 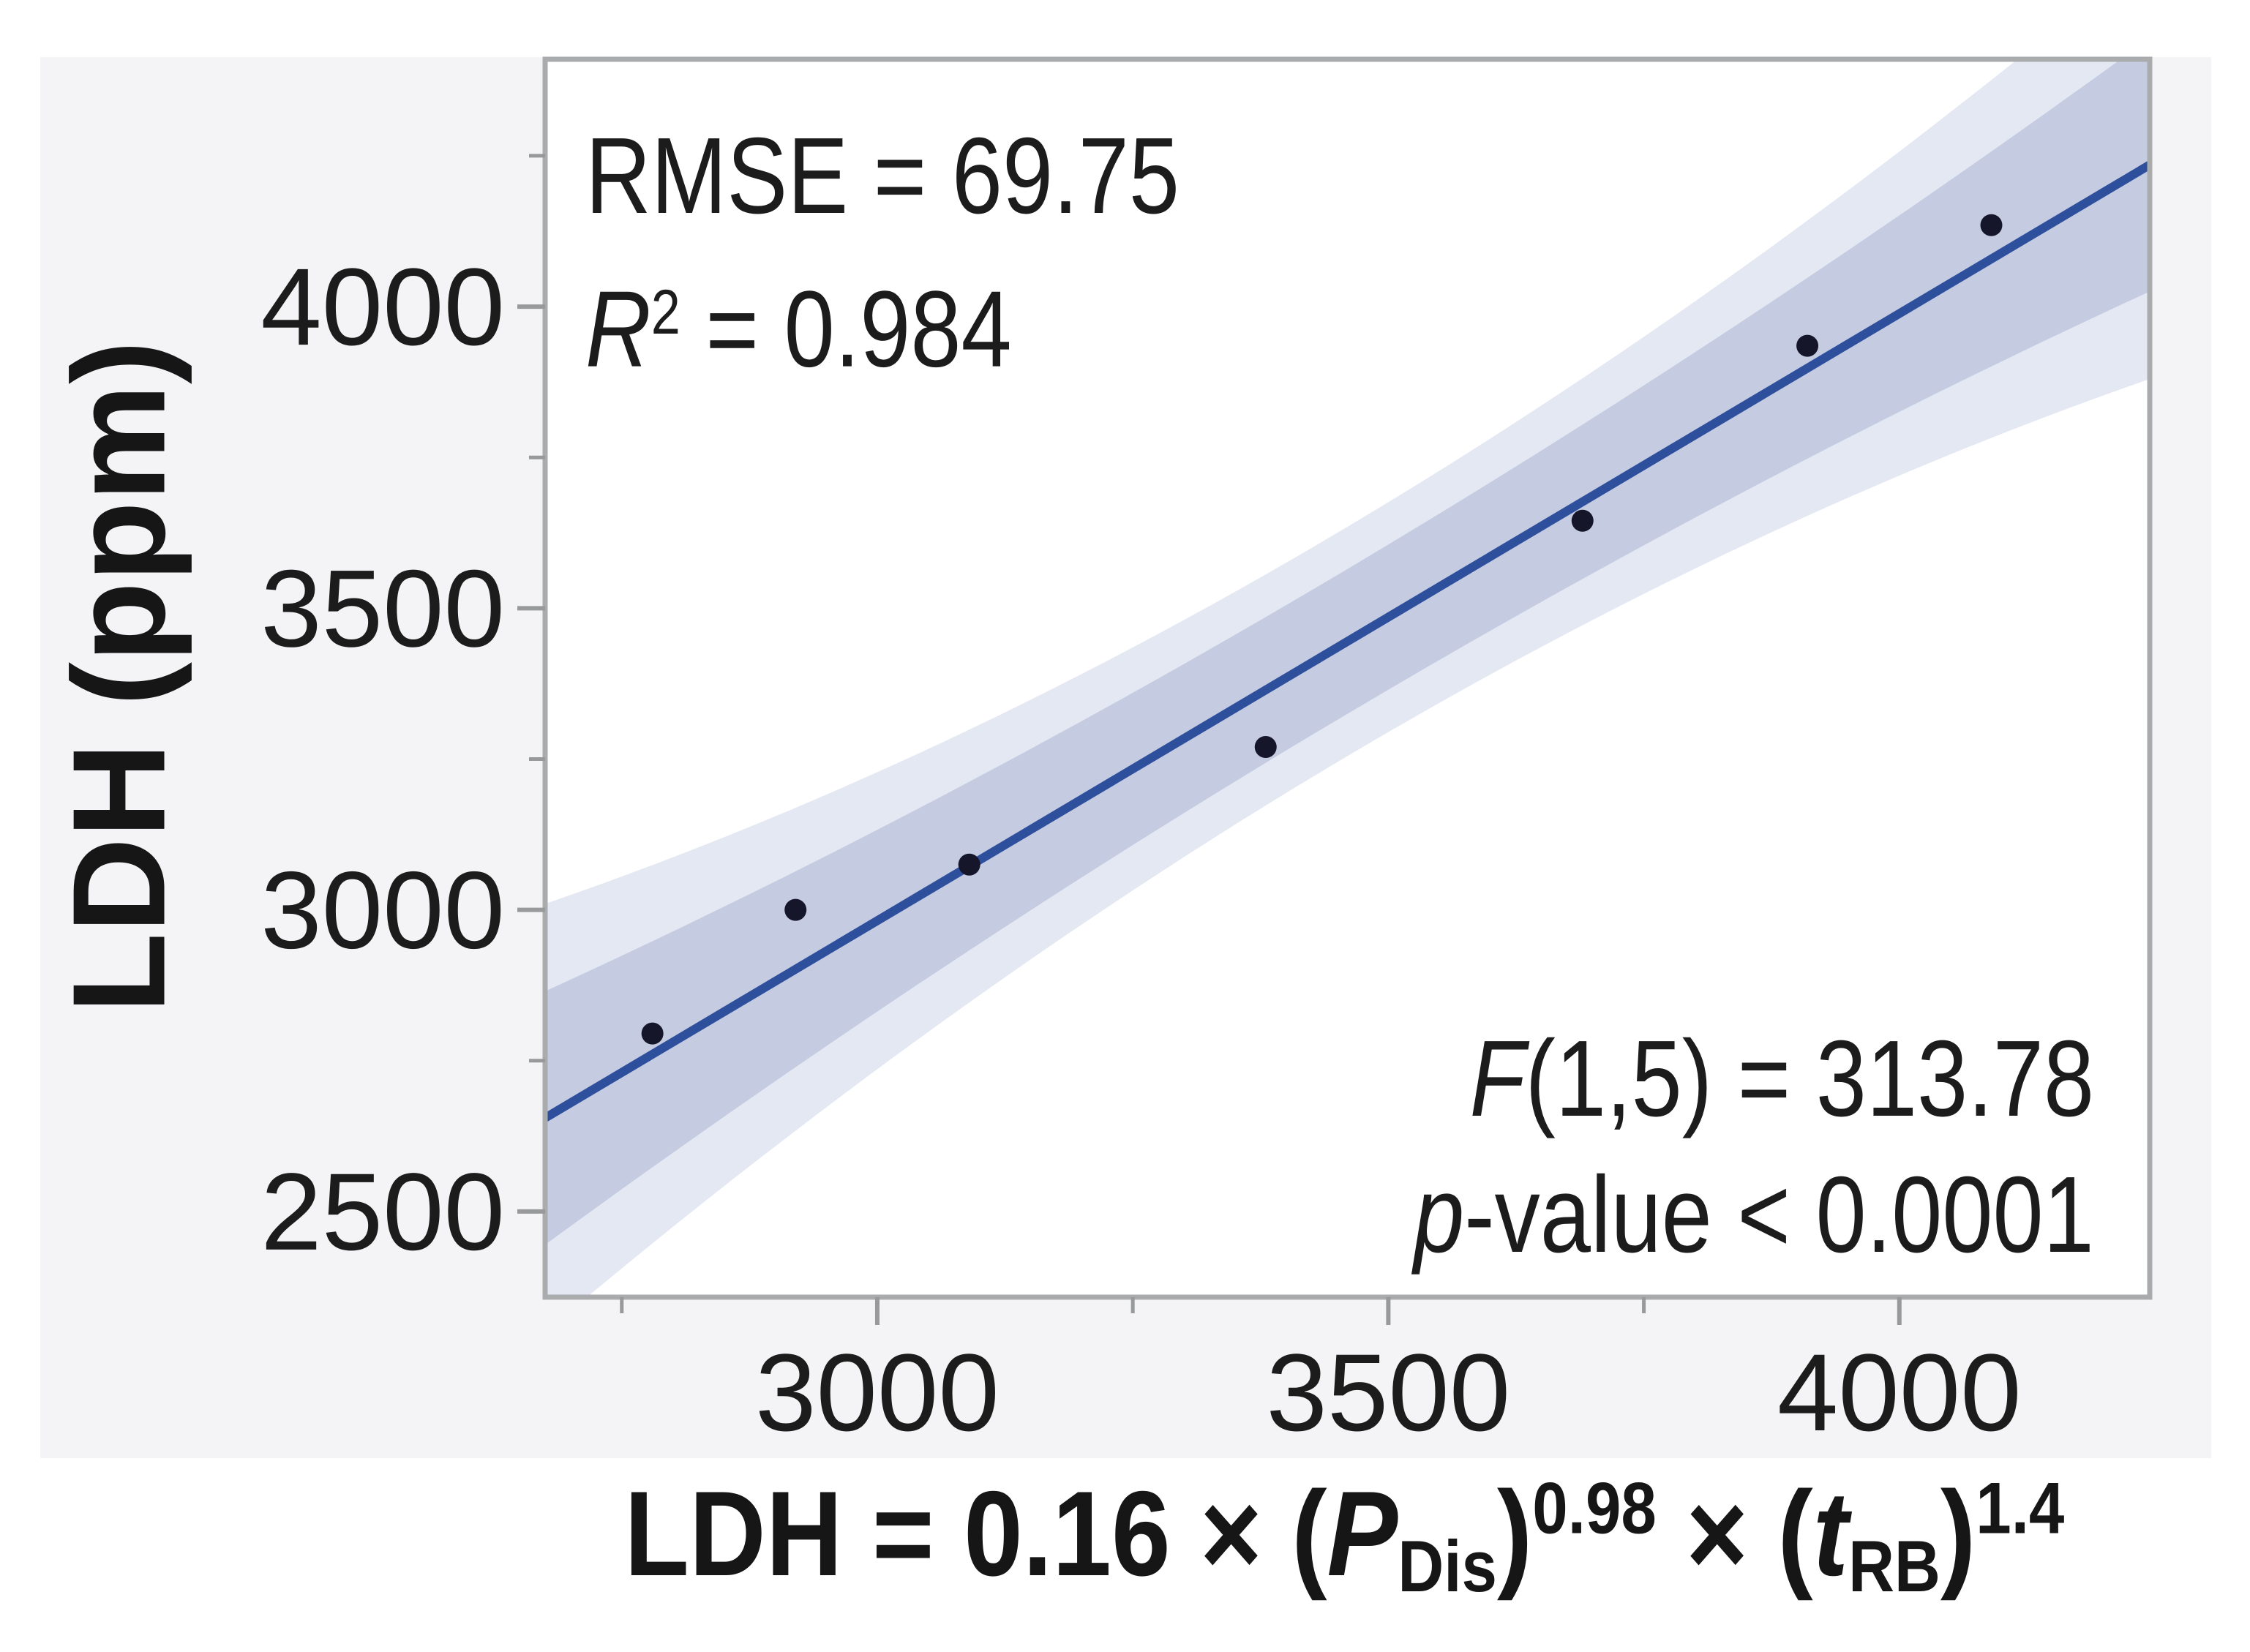 I want to click on x-tick-label: 3500, so click(x=1389, y=1392).